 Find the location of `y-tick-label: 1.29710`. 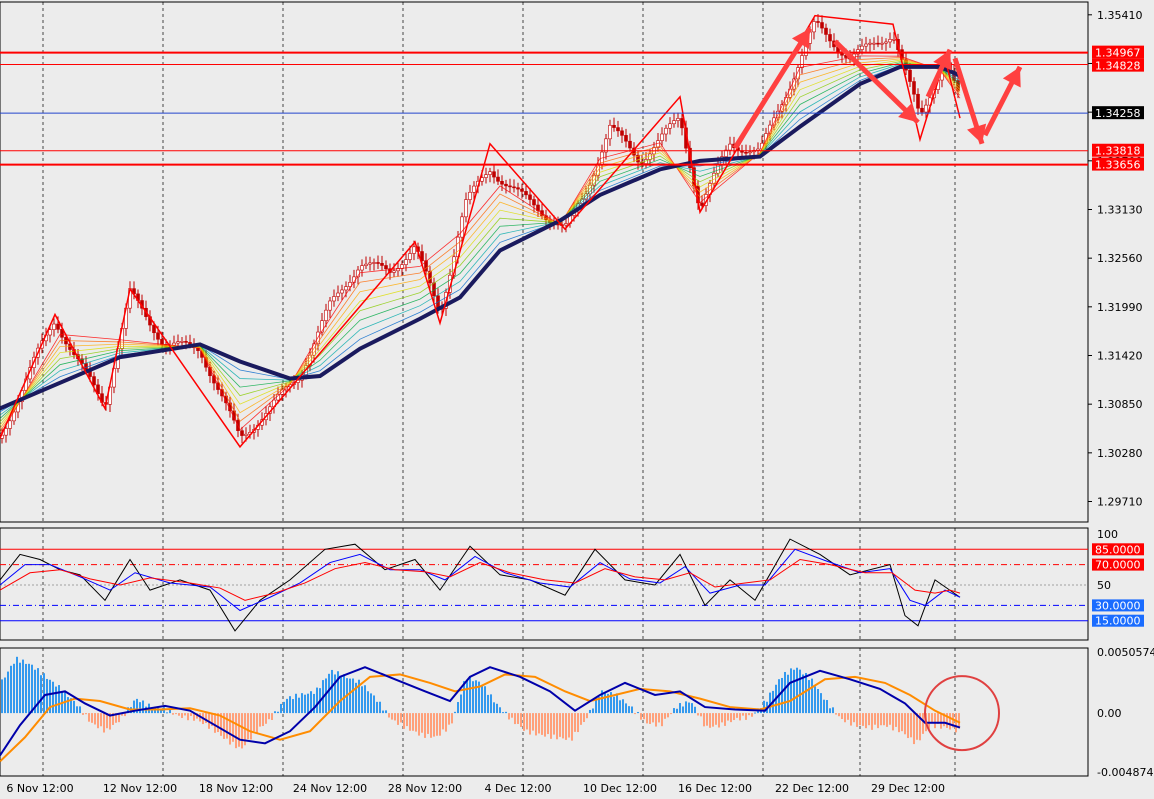

y-tick-label: 1.29710 is located at coordinates (1120, 502).